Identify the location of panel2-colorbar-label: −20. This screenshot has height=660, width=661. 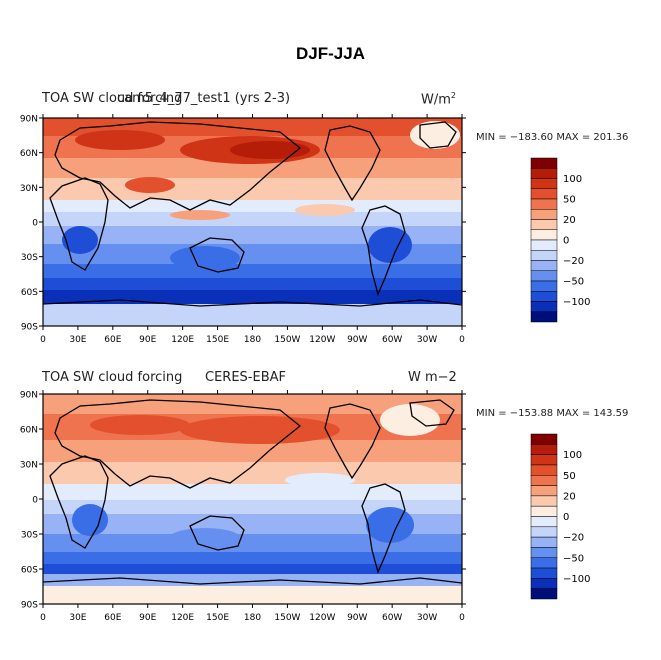
(573, 538).